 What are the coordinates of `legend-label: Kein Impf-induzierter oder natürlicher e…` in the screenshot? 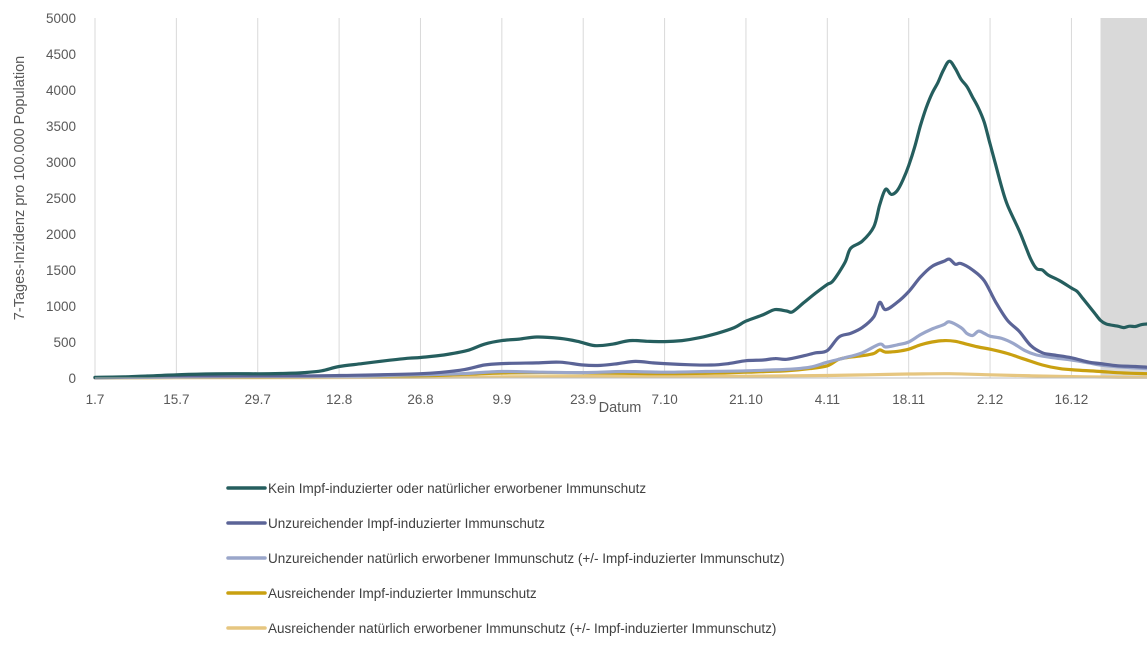 It's located at (457, 488).